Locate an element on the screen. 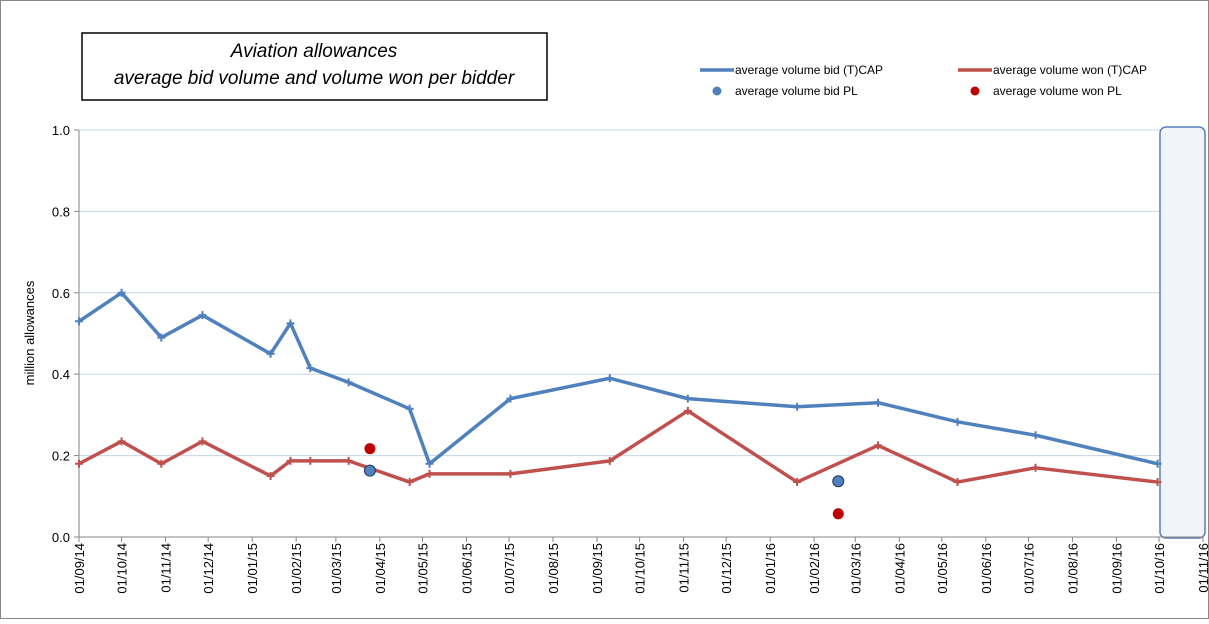  x-tick-label: 01/01/15 is located at coordinates (252, 568).